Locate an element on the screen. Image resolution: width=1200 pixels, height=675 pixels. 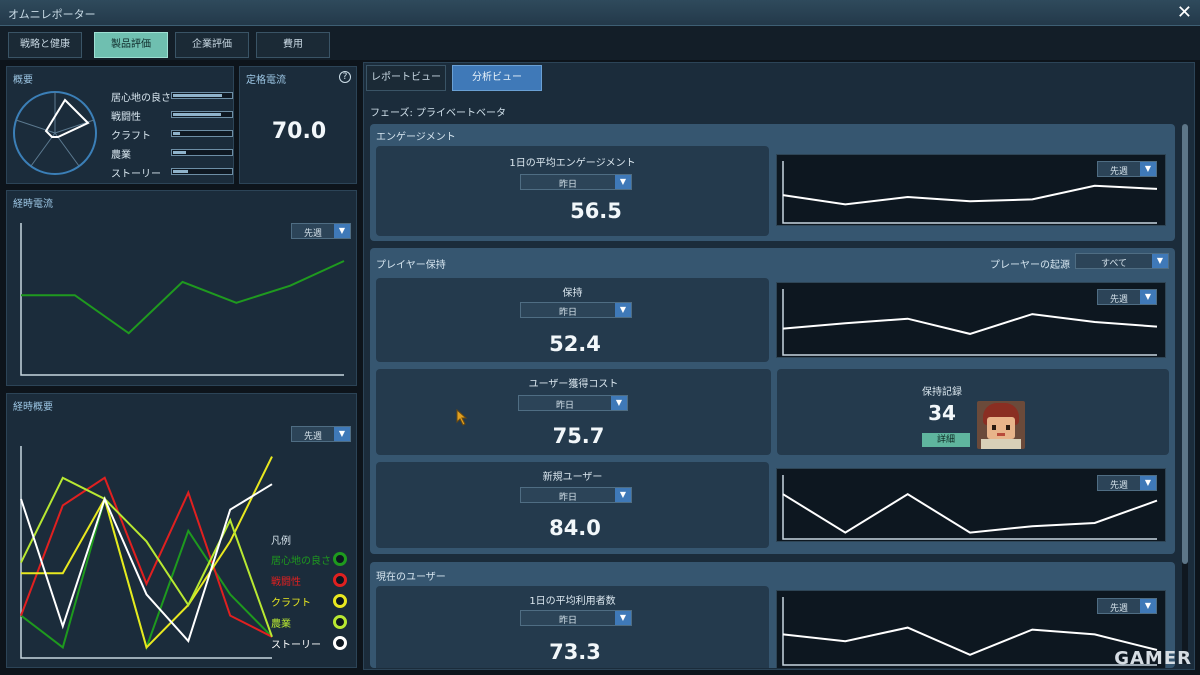
retention-chart-period-dropdown: 先週 ▼ is located at coordinates (1127, 297).